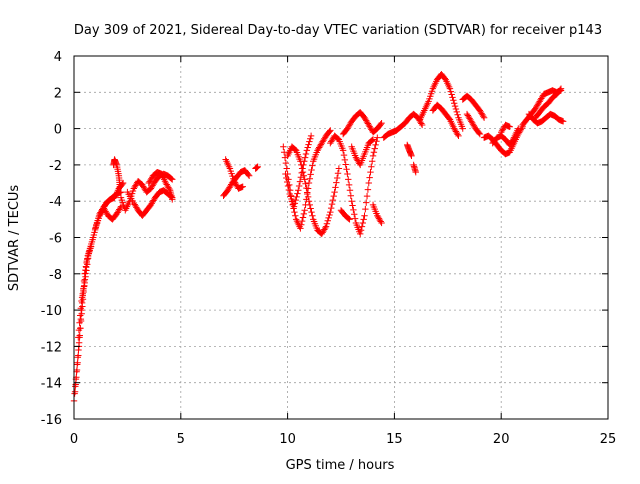  Describe the element at coordinates (58, 130) in the screenshot. I see `y-tick-label: 0` at that location.